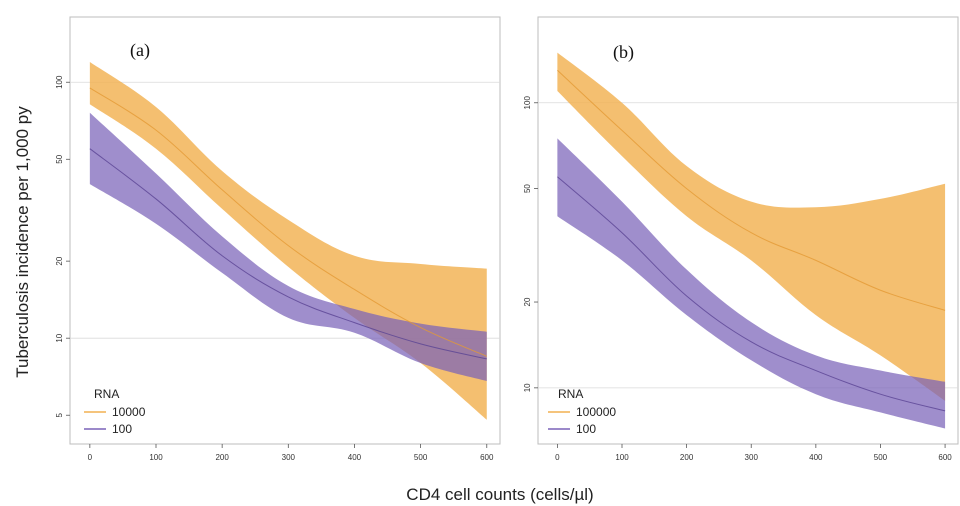 Image resolution: width=960 pixels, height=506 pixels. Describe the element at coordinates (623, 52) in the screenshot. I see `panel-label: (b)` at that location.